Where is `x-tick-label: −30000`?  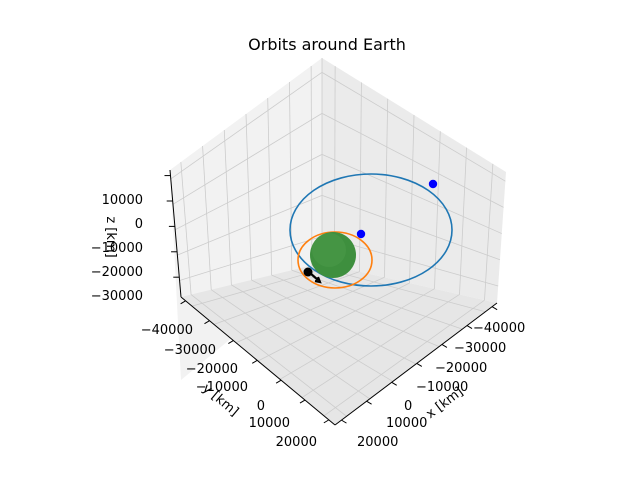 x-tick-label: −30000 is located at coordinates (480, 348).